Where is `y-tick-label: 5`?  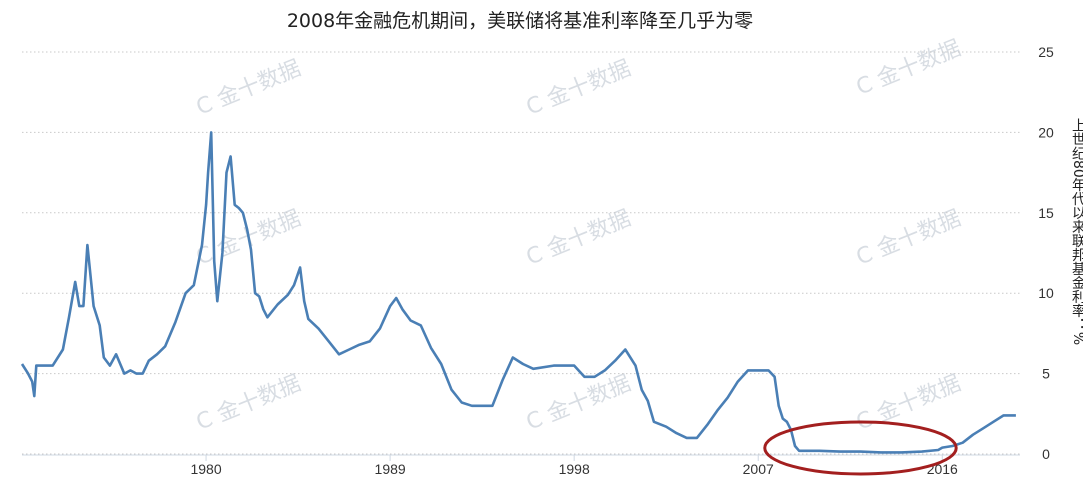
y-tick-label: 5 is located at coordinates (1046, 374).